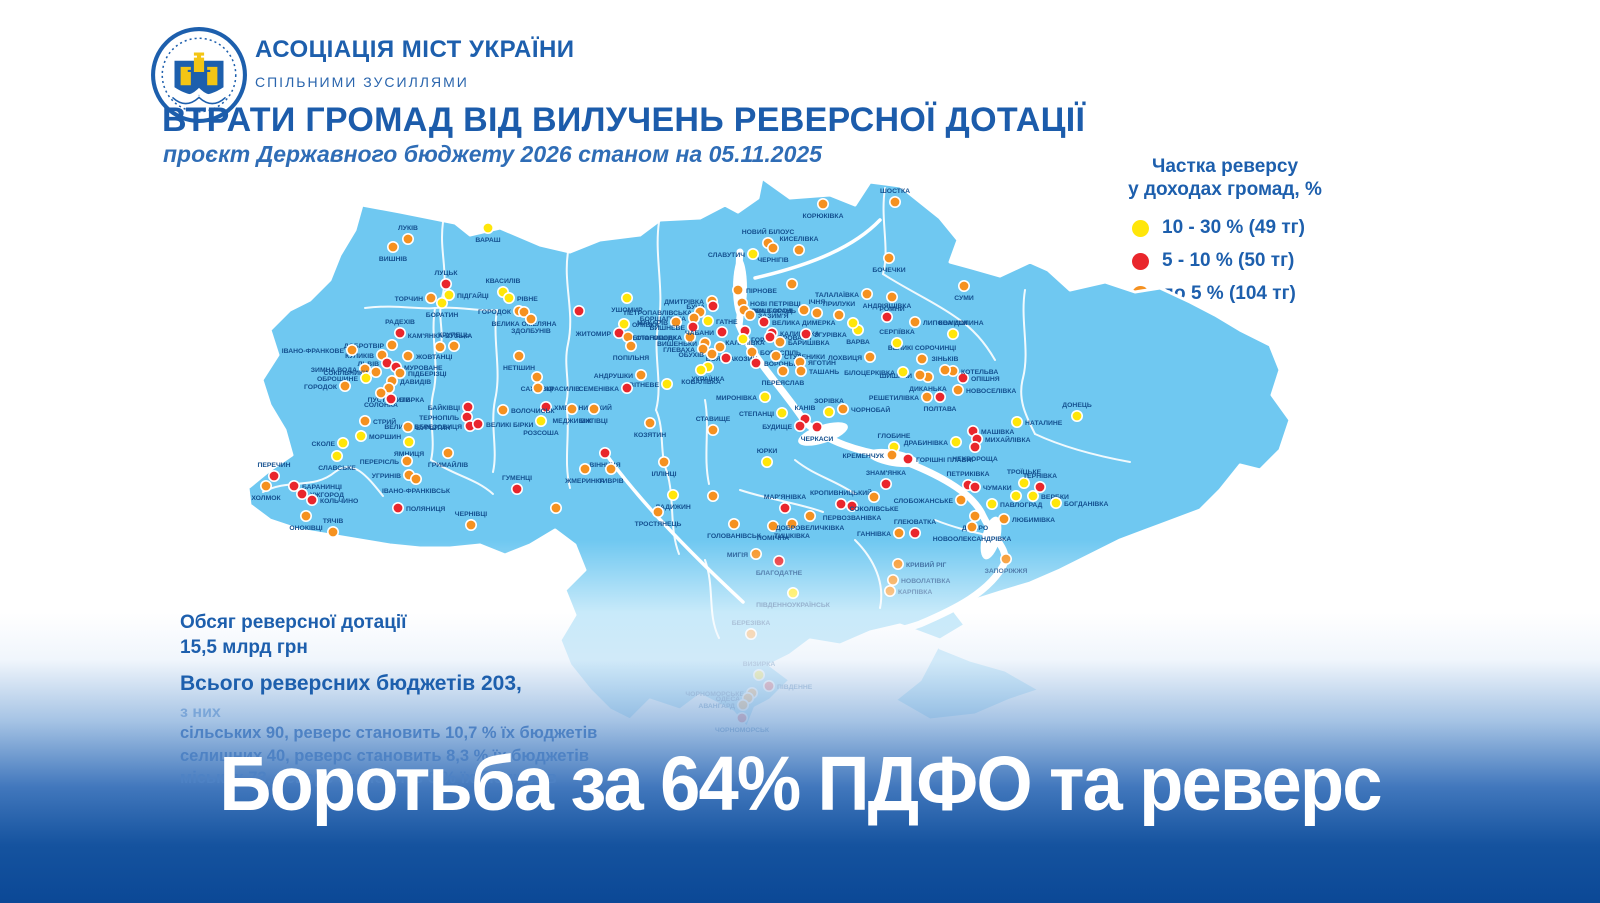  I want to click on community-label: МАКАРІВ, so click(652, 323).